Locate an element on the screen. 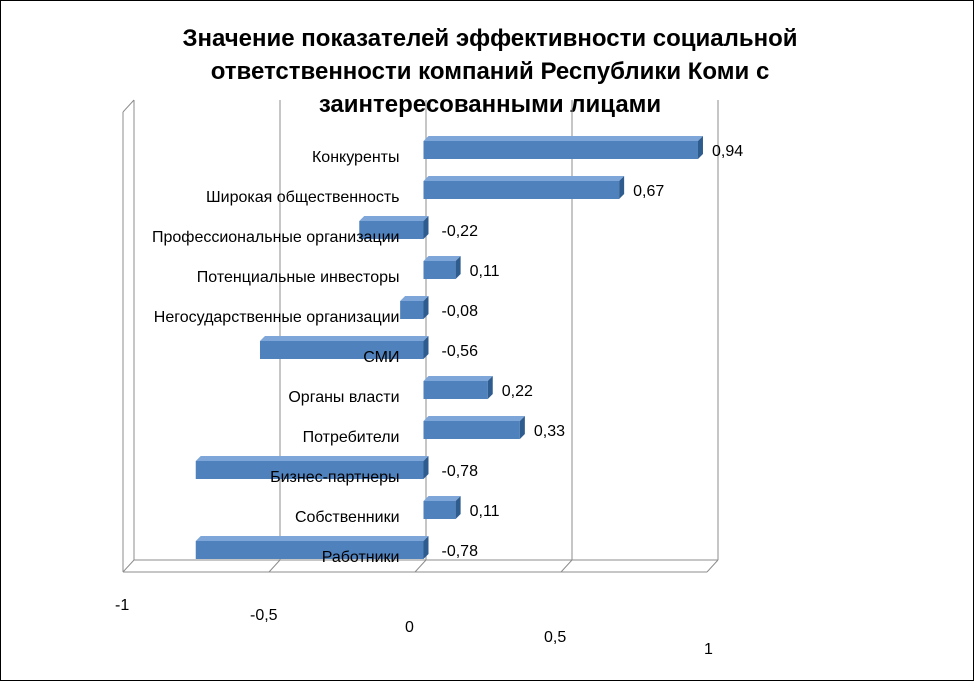  value-label: 0,67 is located at coordinates (648, 191).